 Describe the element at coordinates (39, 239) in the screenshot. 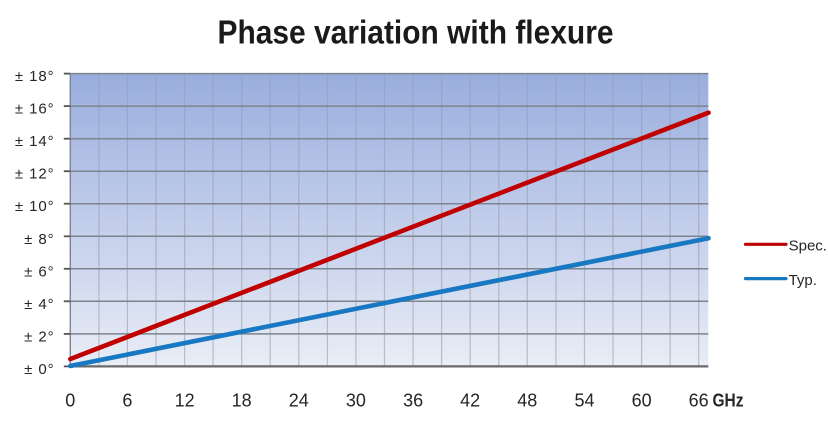

I see `svg-text: ± 8°` at that location.